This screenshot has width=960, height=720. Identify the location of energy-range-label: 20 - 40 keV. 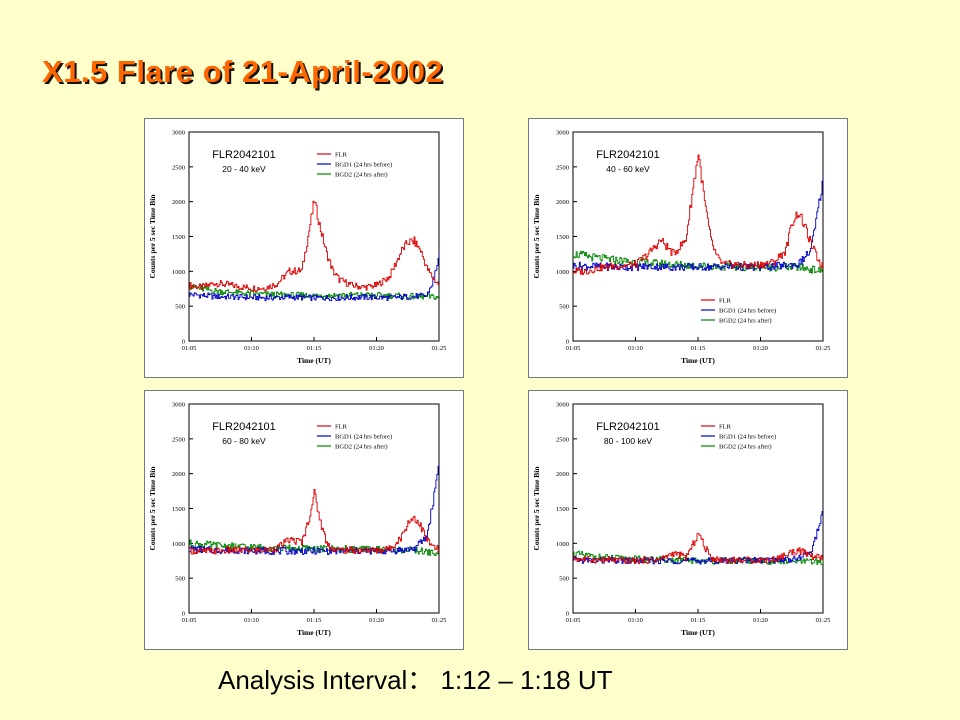
(244, 169).